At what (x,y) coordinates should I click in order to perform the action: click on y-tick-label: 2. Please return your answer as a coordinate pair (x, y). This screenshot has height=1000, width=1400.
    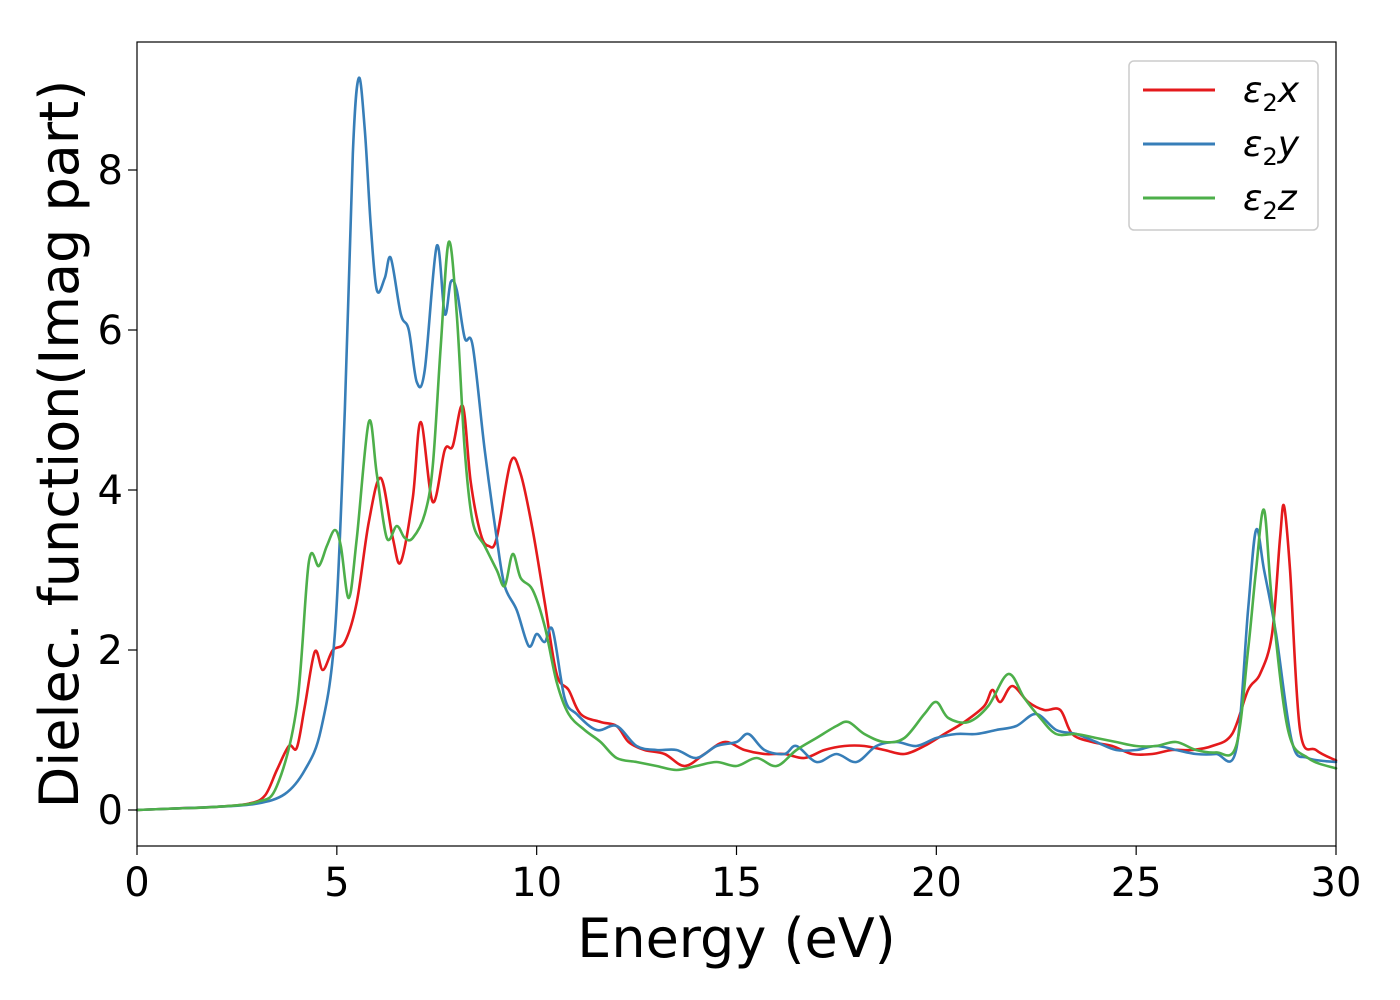
    Looking at the image, I should click on (110, 651).